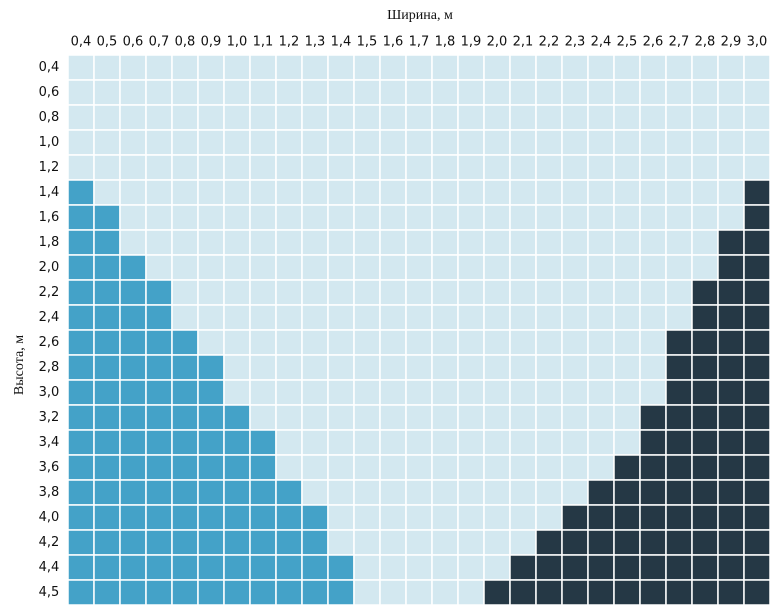 This screenshot has width=771, height=606. Describe the element at coordinates (627, 42) in the screenshot. I see `column-label: 2,5` at that location.